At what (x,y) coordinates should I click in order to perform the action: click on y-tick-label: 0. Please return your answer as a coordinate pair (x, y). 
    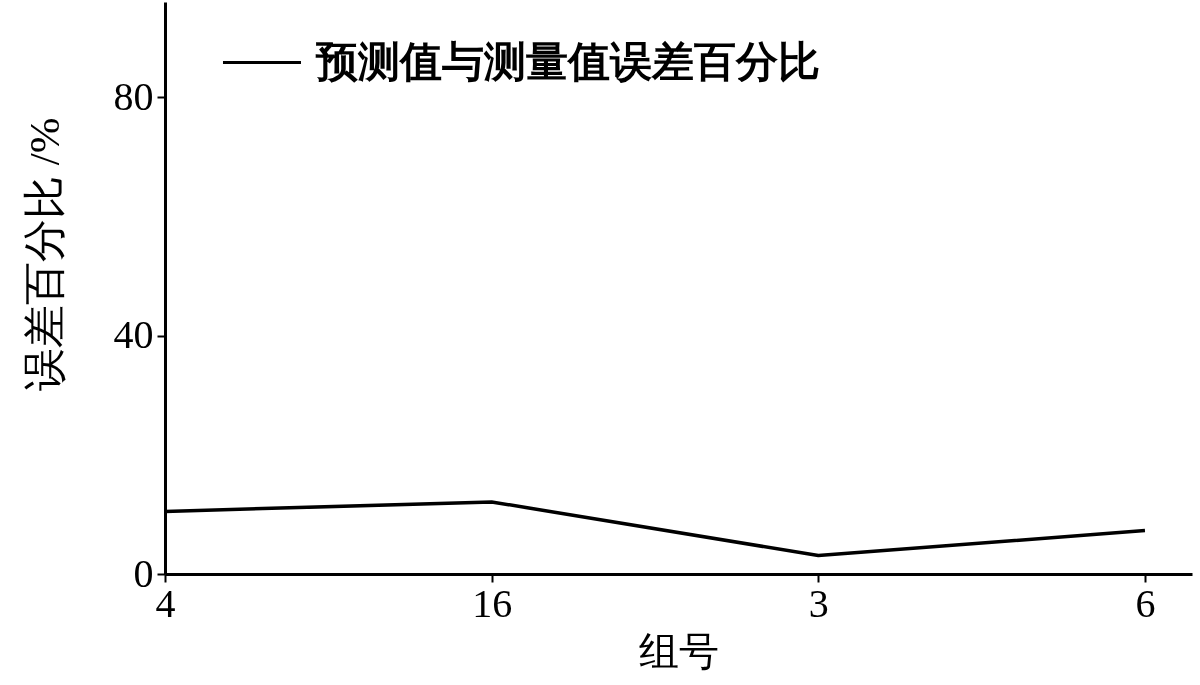
    Looking at the image, I should click on (143, 573).